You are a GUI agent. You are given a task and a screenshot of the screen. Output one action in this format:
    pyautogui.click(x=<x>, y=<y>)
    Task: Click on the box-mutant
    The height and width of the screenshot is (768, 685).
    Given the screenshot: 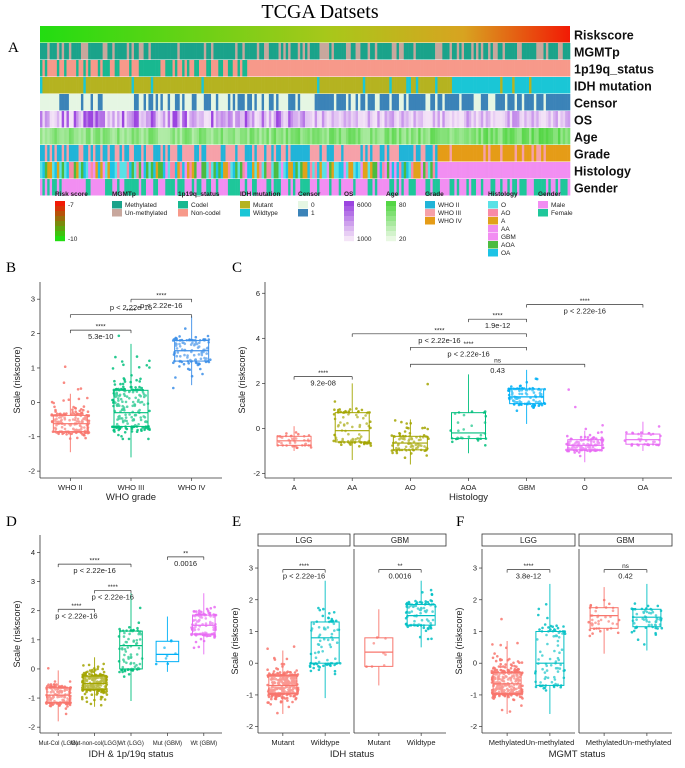 What is the action you would take?
    pyautogui.click(x=379, y=647)
    